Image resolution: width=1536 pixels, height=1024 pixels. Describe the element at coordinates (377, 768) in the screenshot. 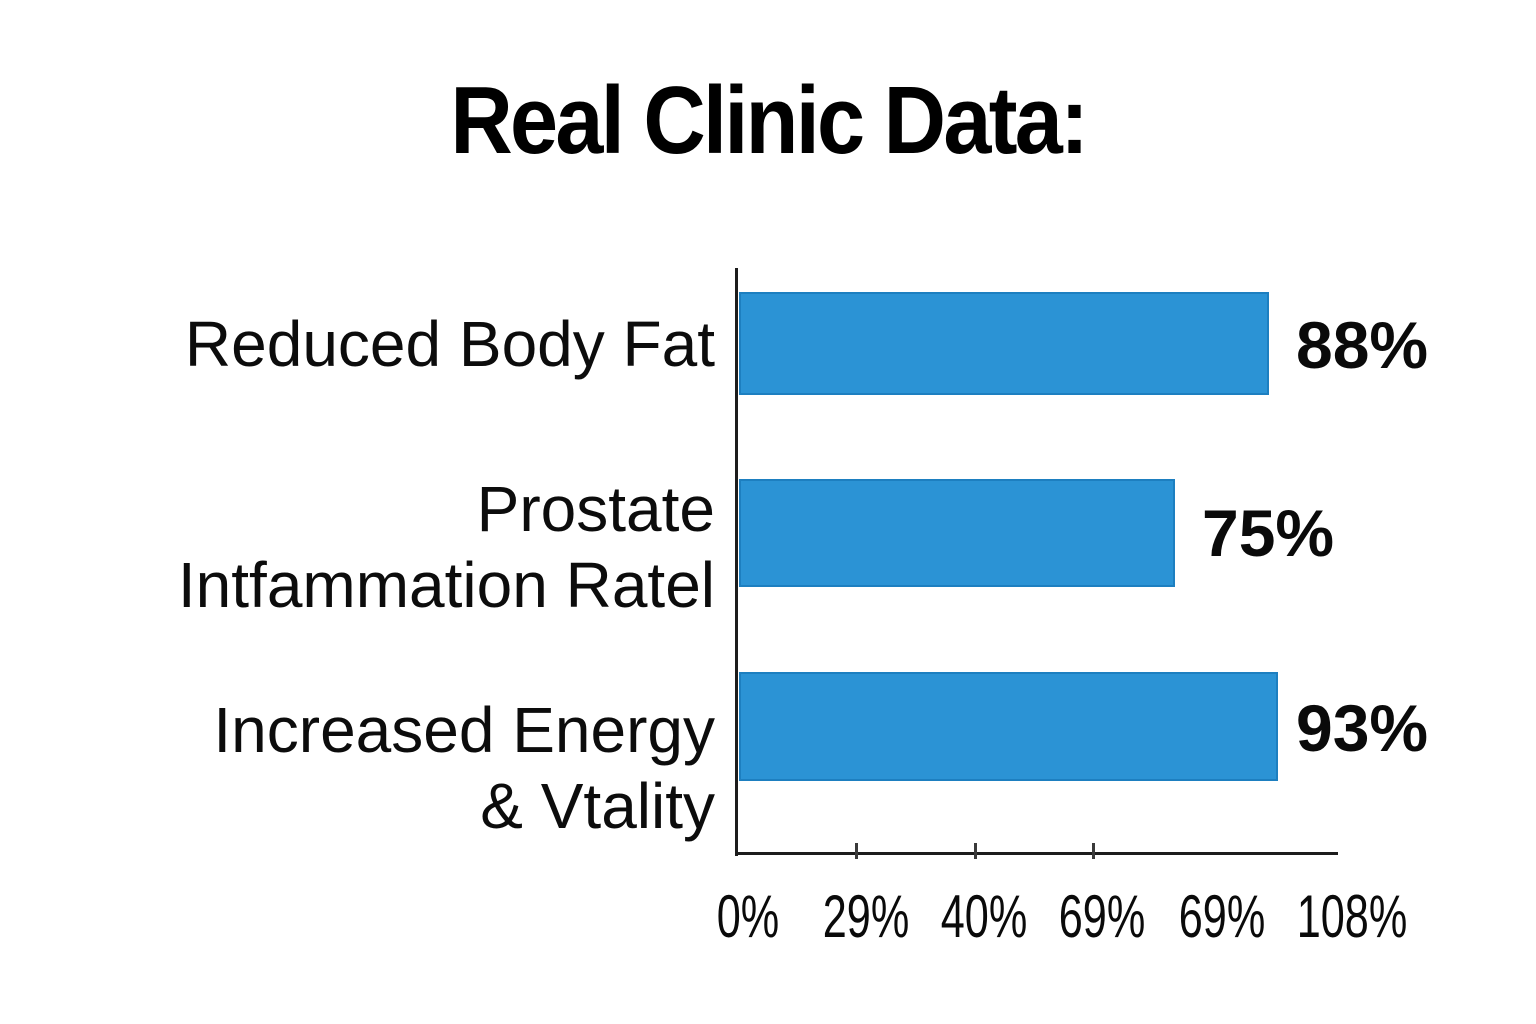

I see `category-label-increased-energy-vtality: Increased Energy & Vtality` at that location.